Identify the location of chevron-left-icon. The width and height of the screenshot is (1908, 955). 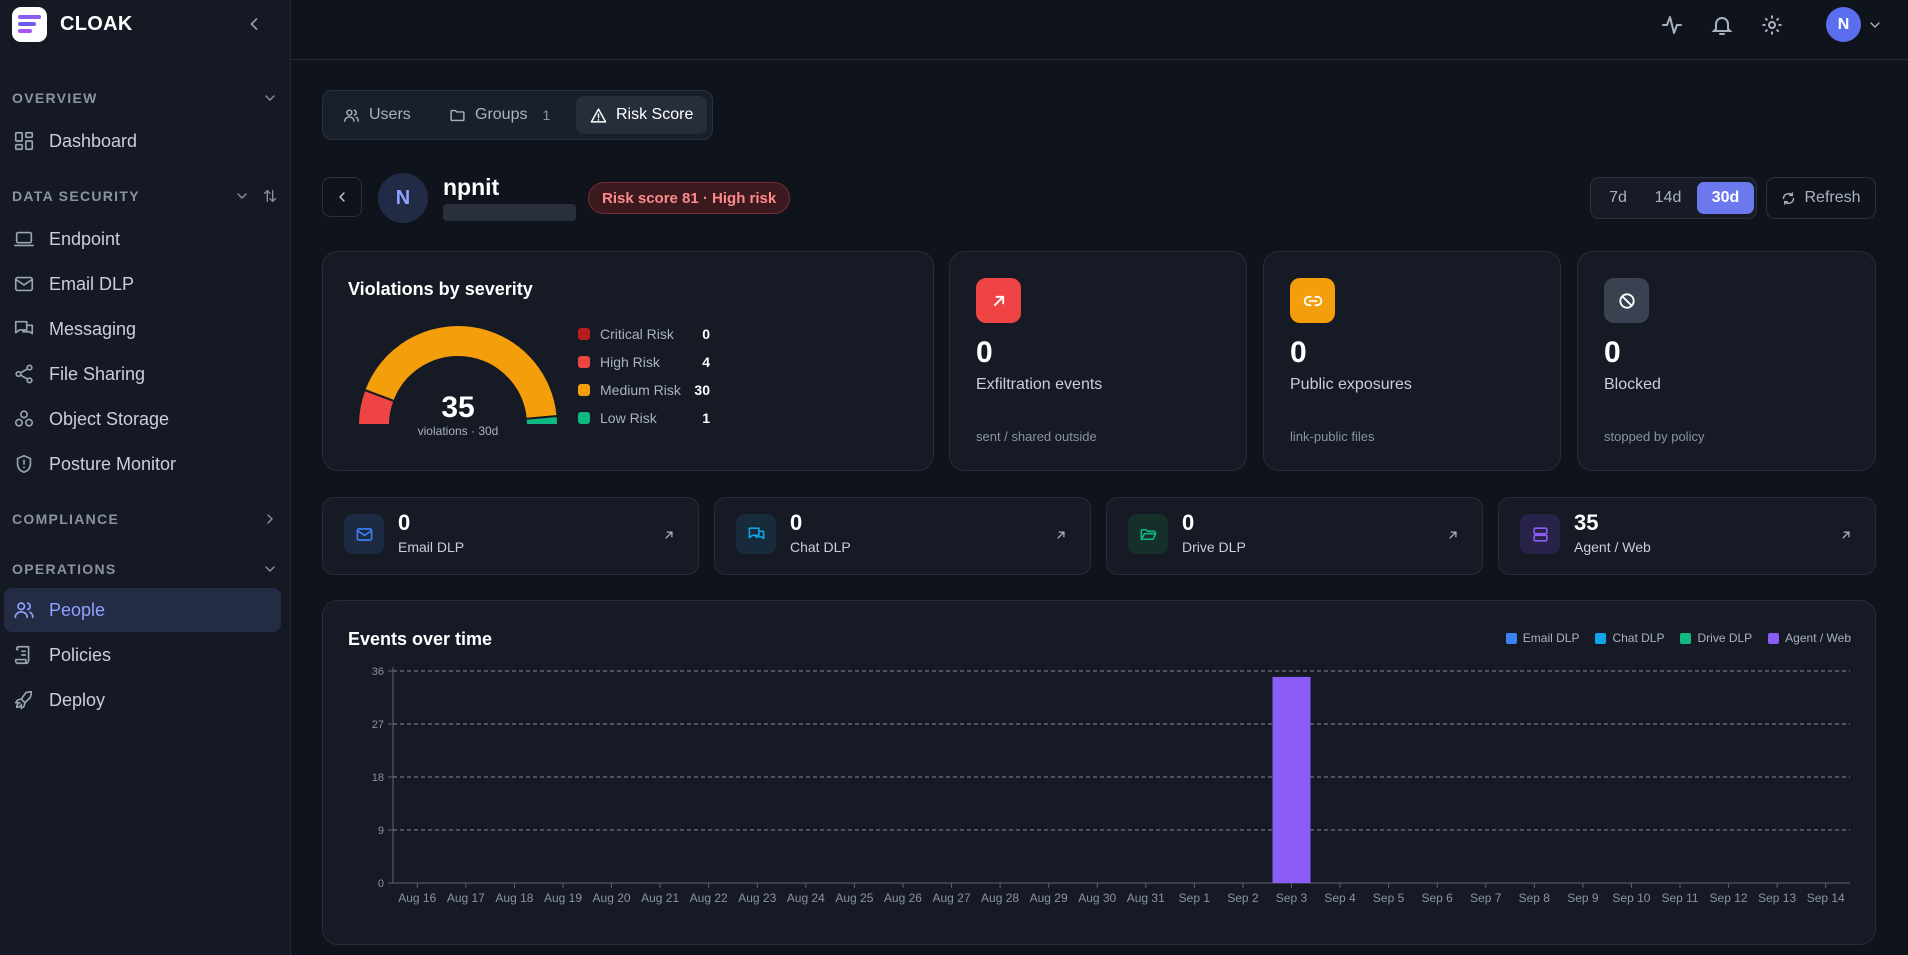
(342, 197).